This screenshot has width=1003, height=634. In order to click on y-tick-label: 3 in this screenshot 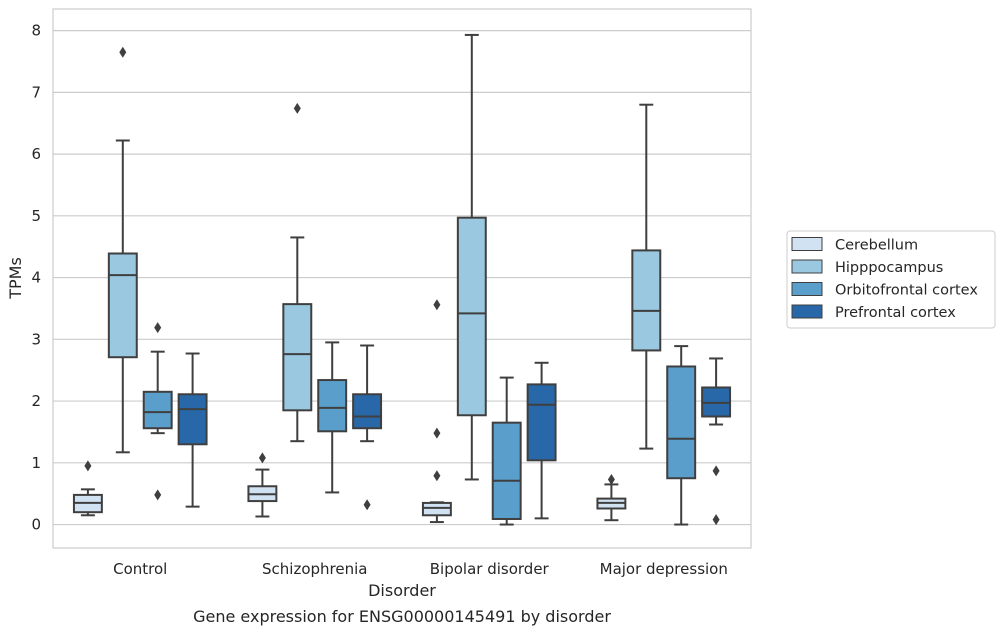, I will do `click(36, 339)`.